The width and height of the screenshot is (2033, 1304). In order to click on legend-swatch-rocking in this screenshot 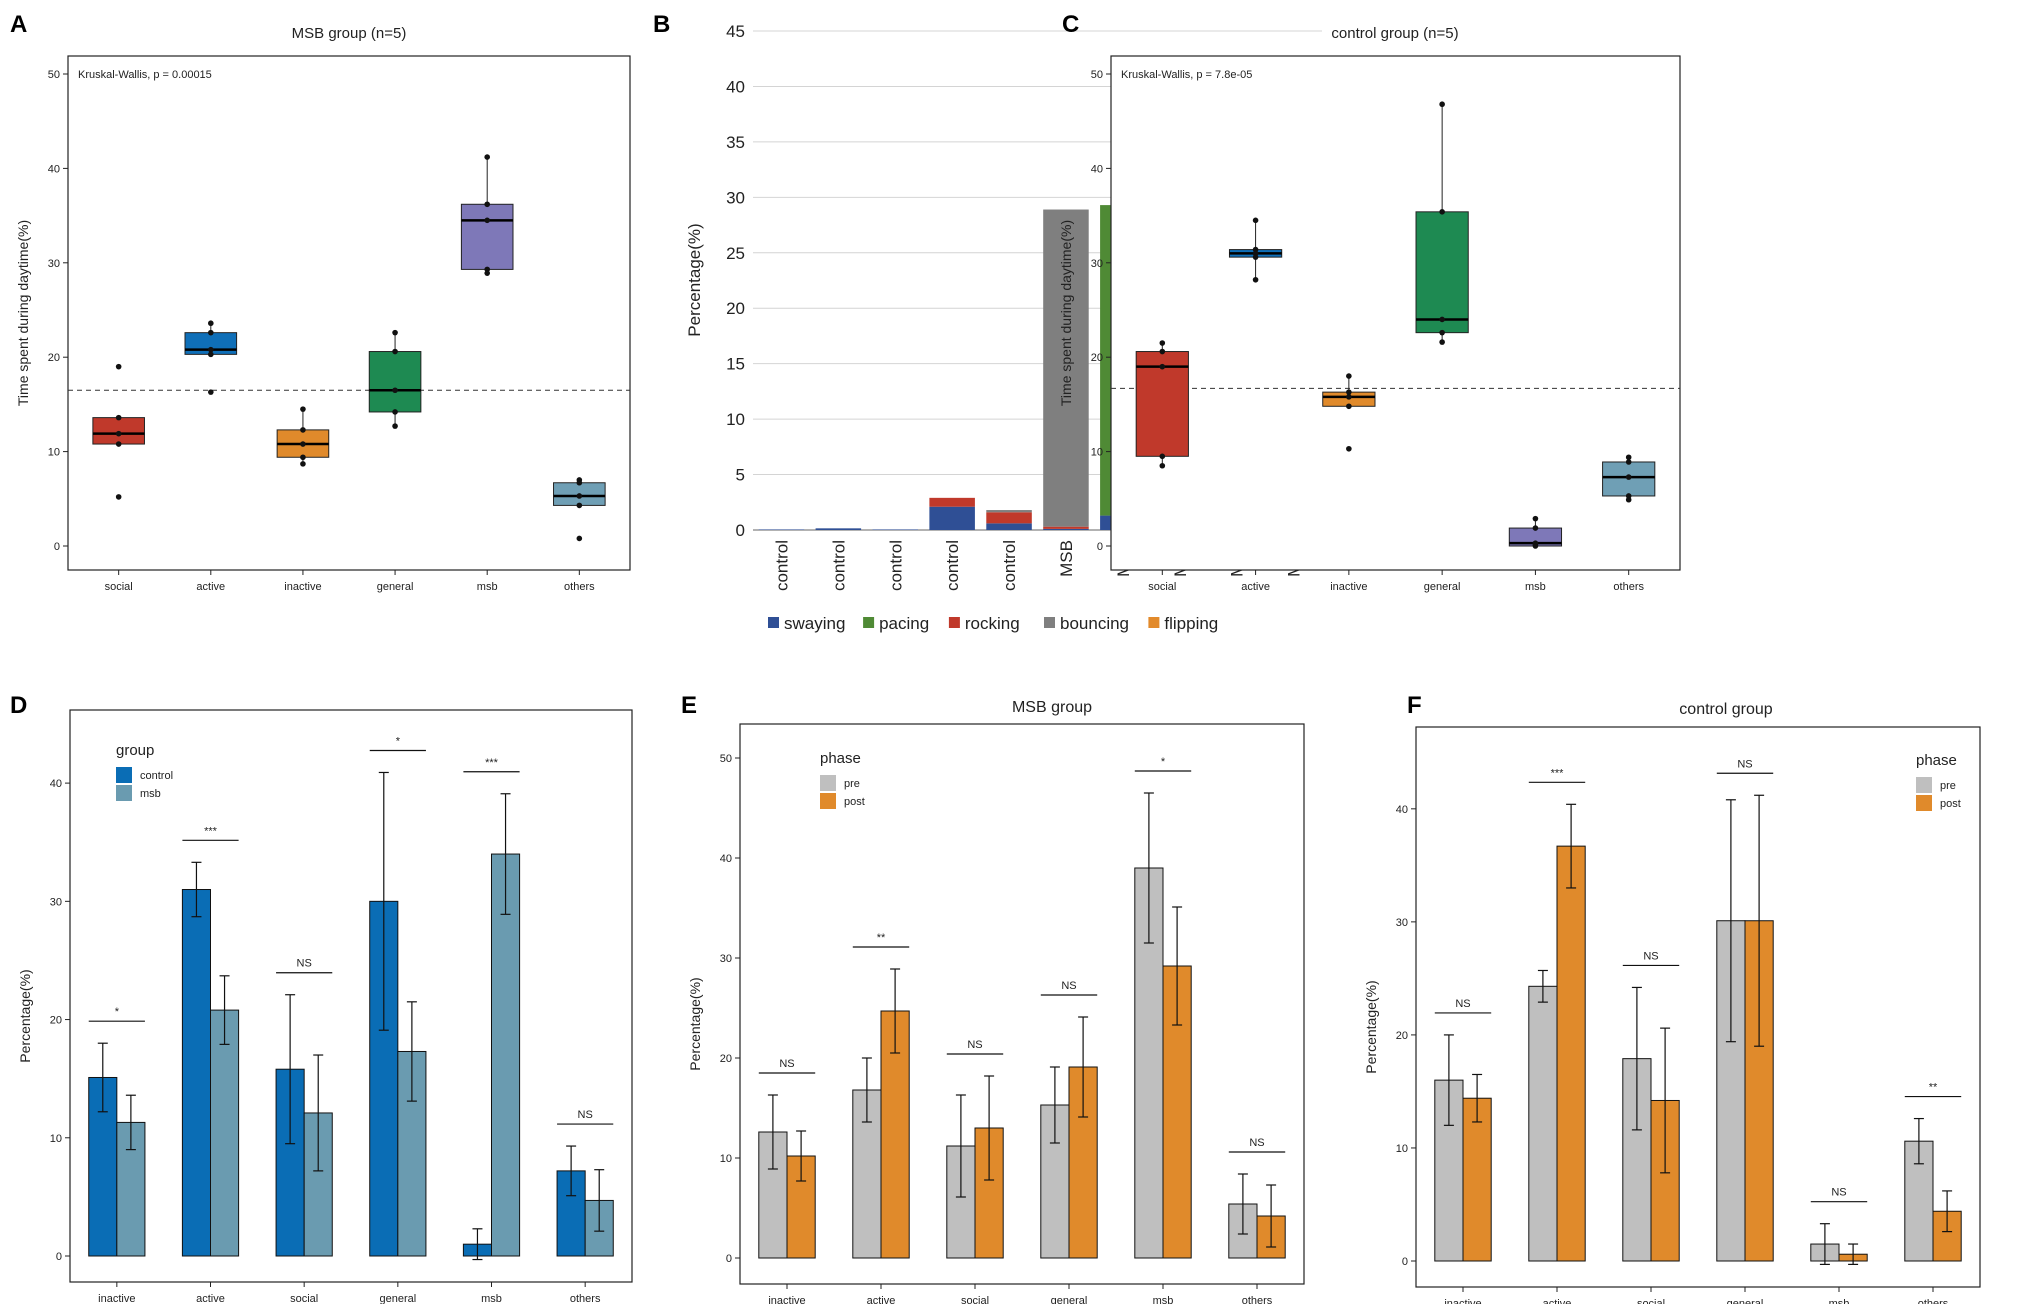, I will do `click(954, 622)`.